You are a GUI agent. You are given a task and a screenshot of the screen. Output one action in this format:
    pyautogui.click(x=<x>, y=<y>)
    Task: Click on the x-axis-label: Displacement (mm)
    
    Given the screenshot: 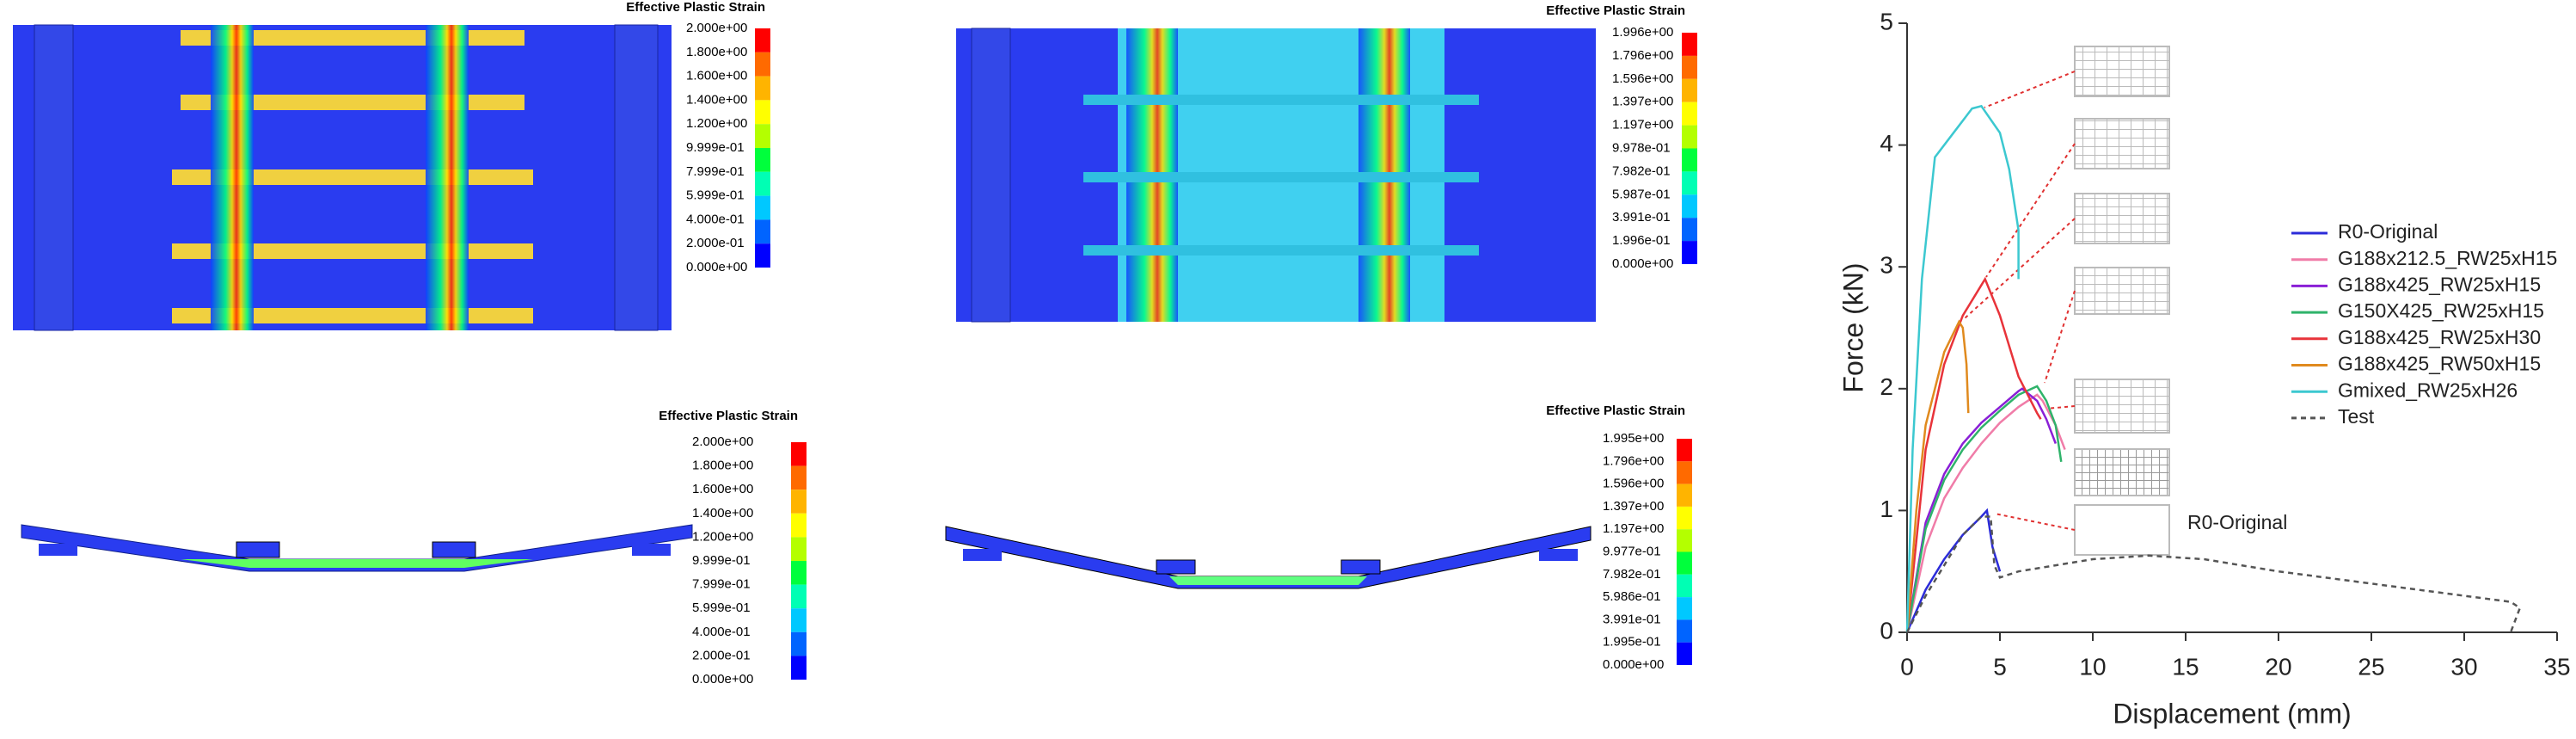 What is the action you would take?
    pyautogui.click(x=2232, y=713)
    